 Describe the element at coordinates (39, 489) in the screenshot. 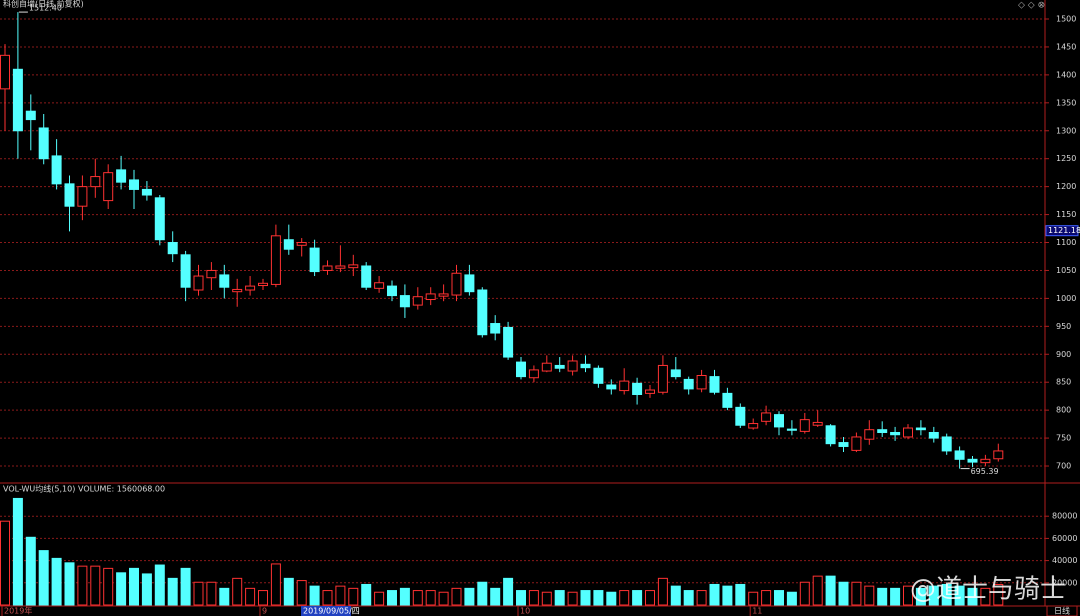

I see `volume-title: VOL-WU均线(5,10)` at that location.